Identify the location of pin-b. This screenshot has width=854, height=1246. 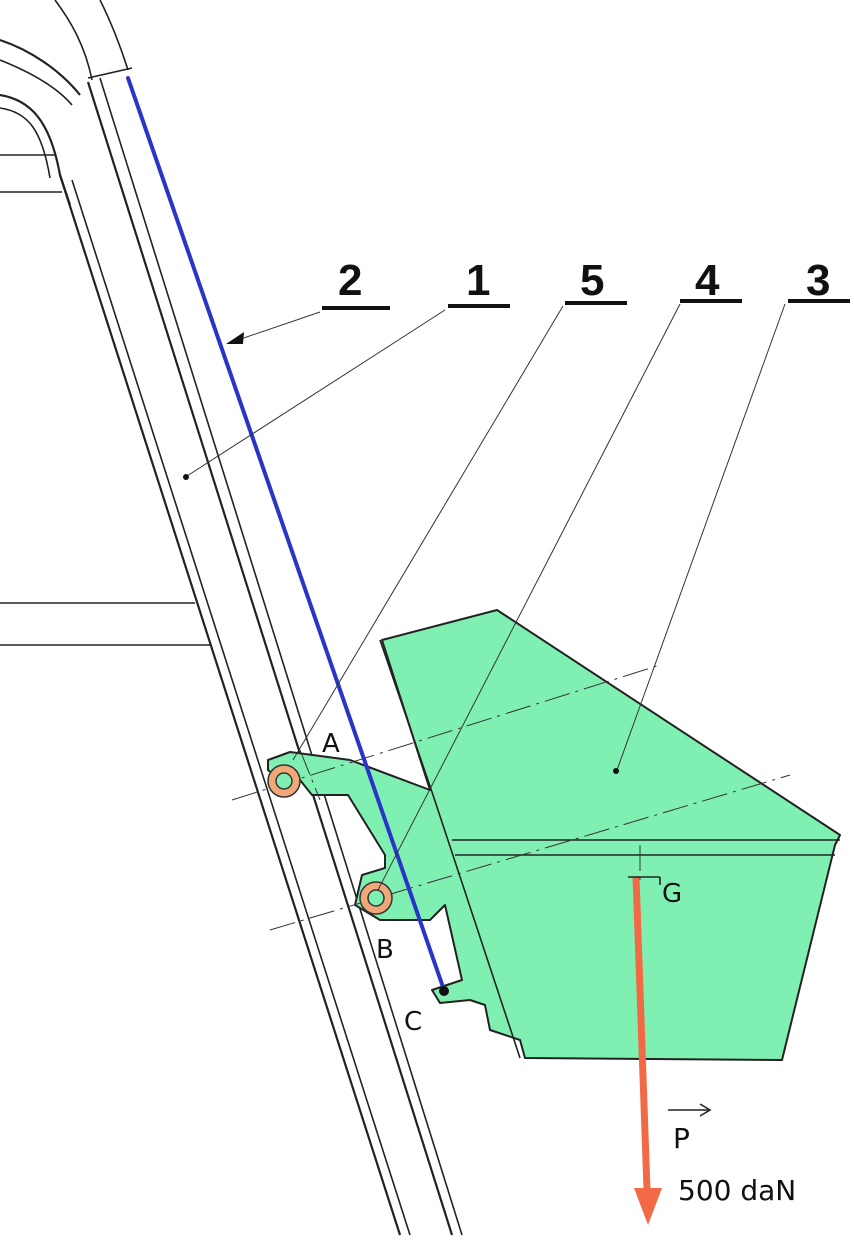
(376, 898).